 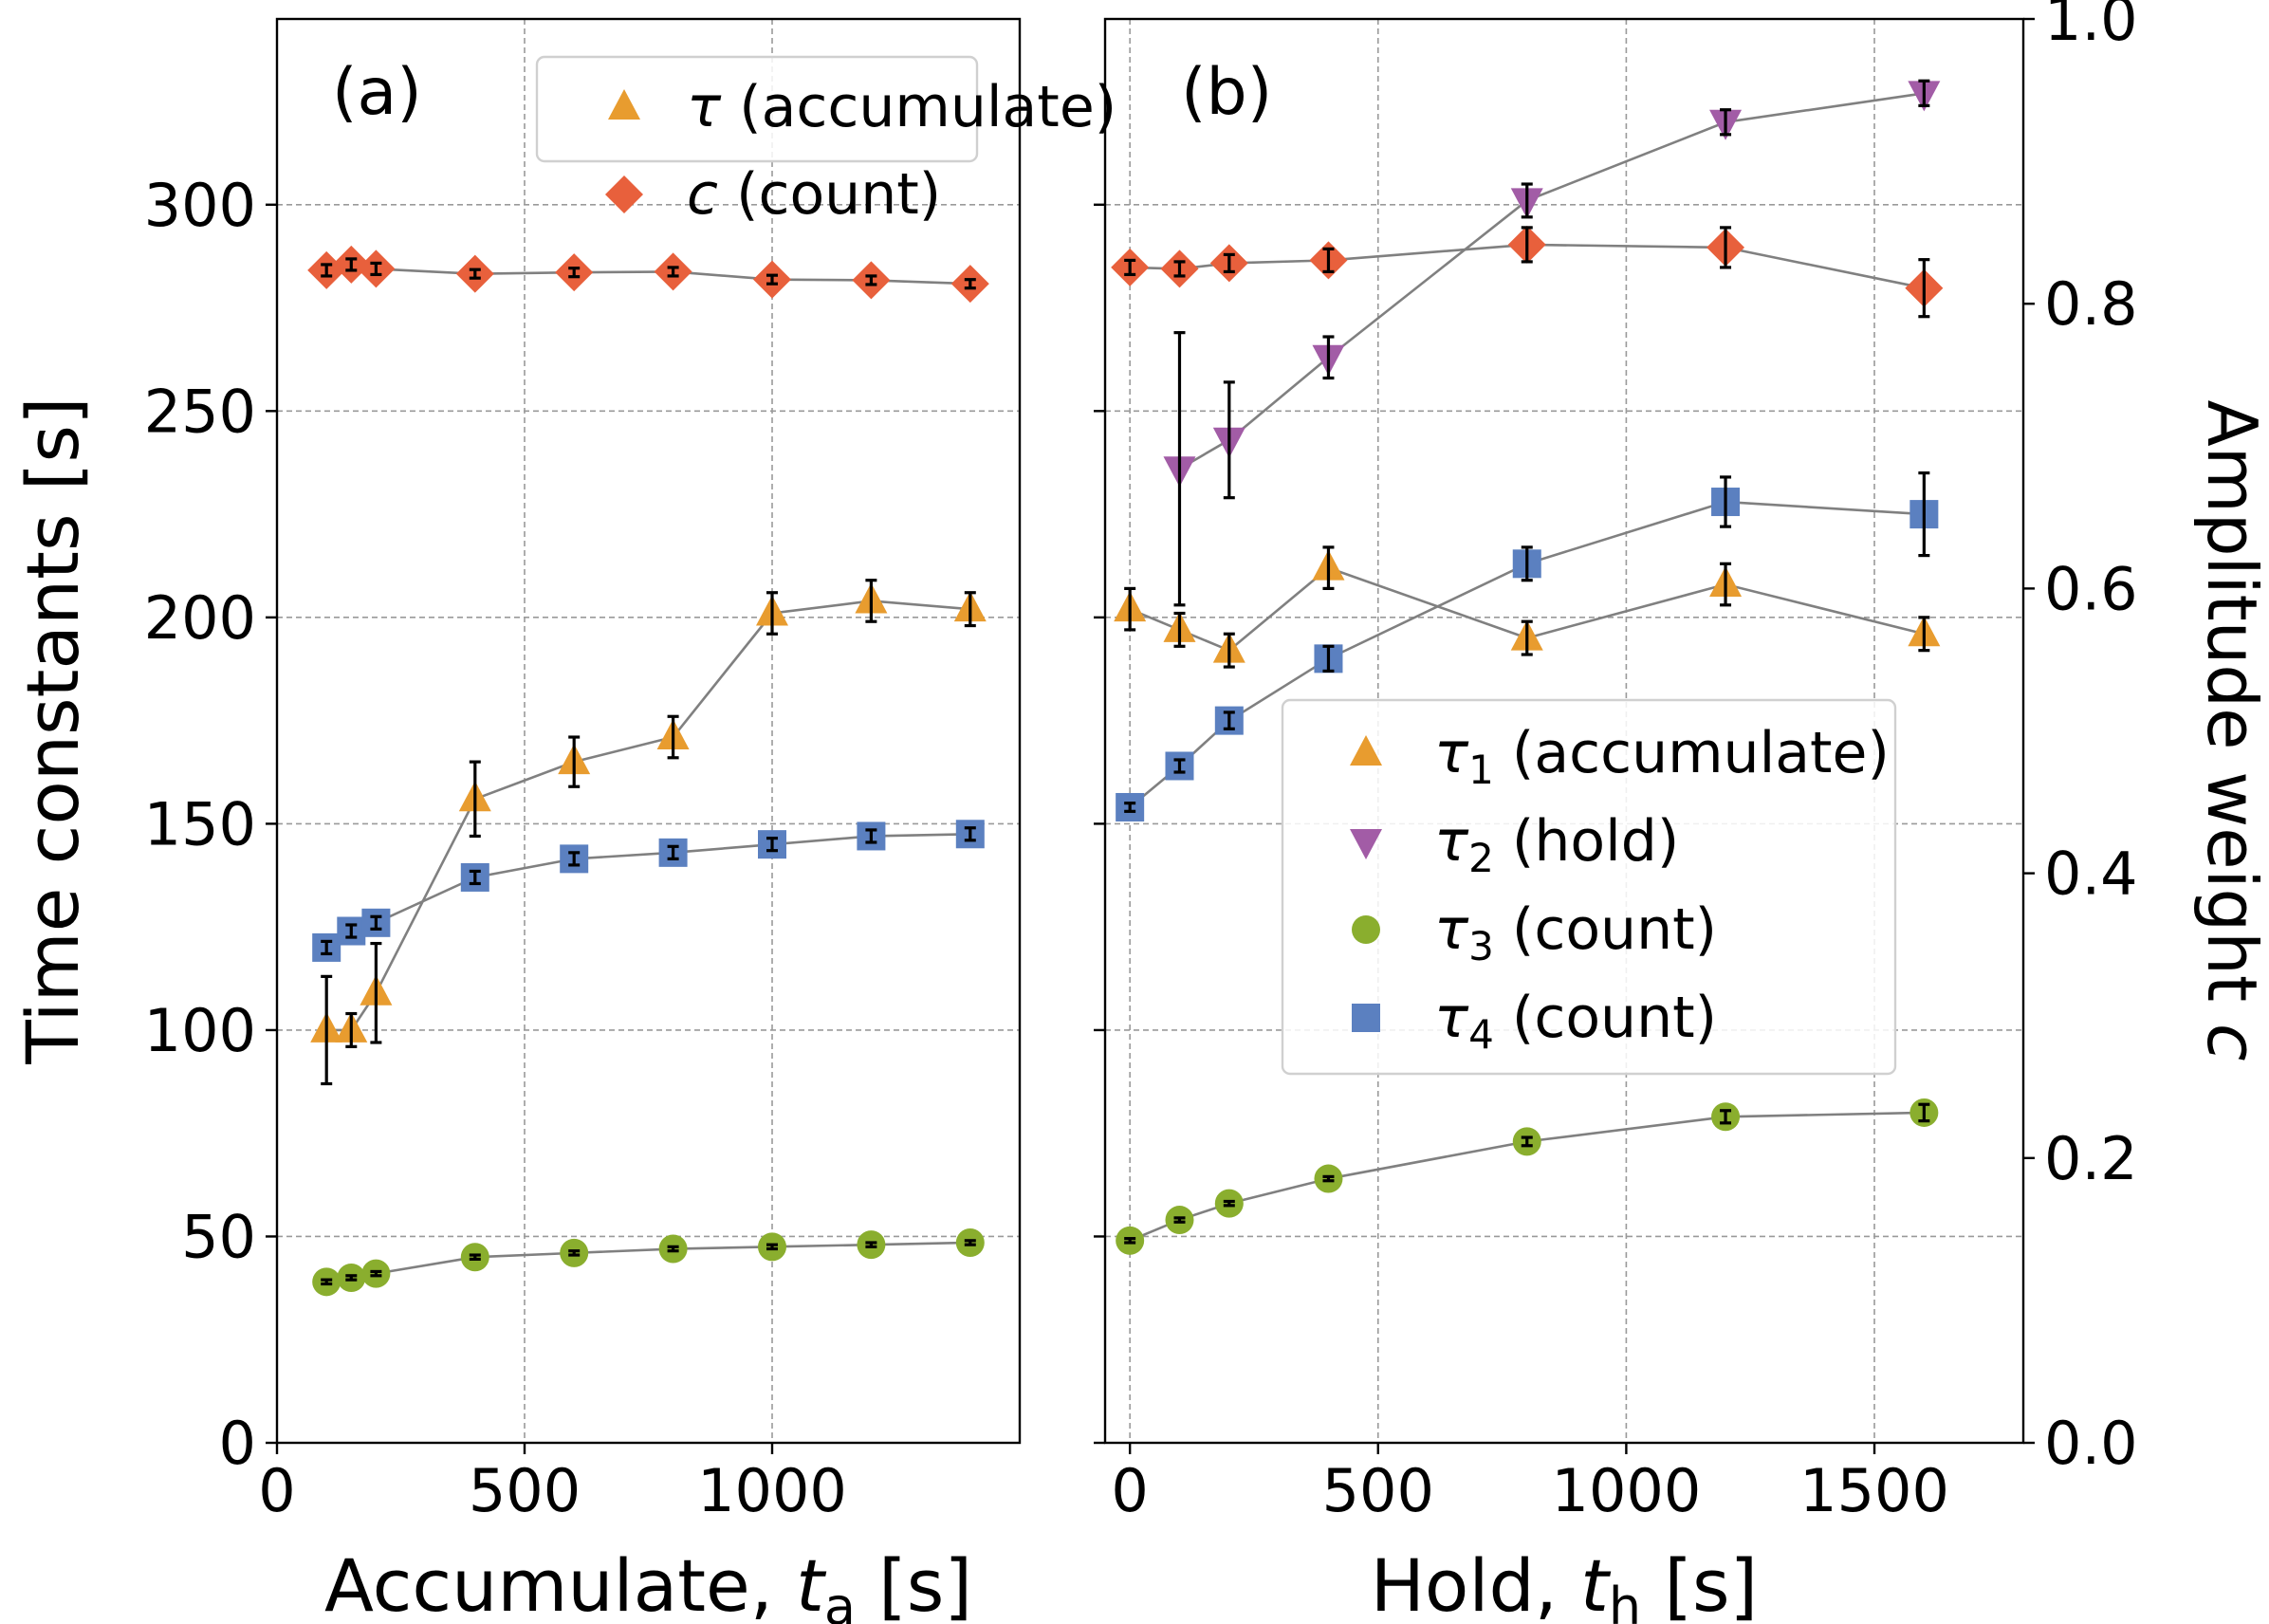 I want to click on series-tau2, so click(x=1552, y=343).